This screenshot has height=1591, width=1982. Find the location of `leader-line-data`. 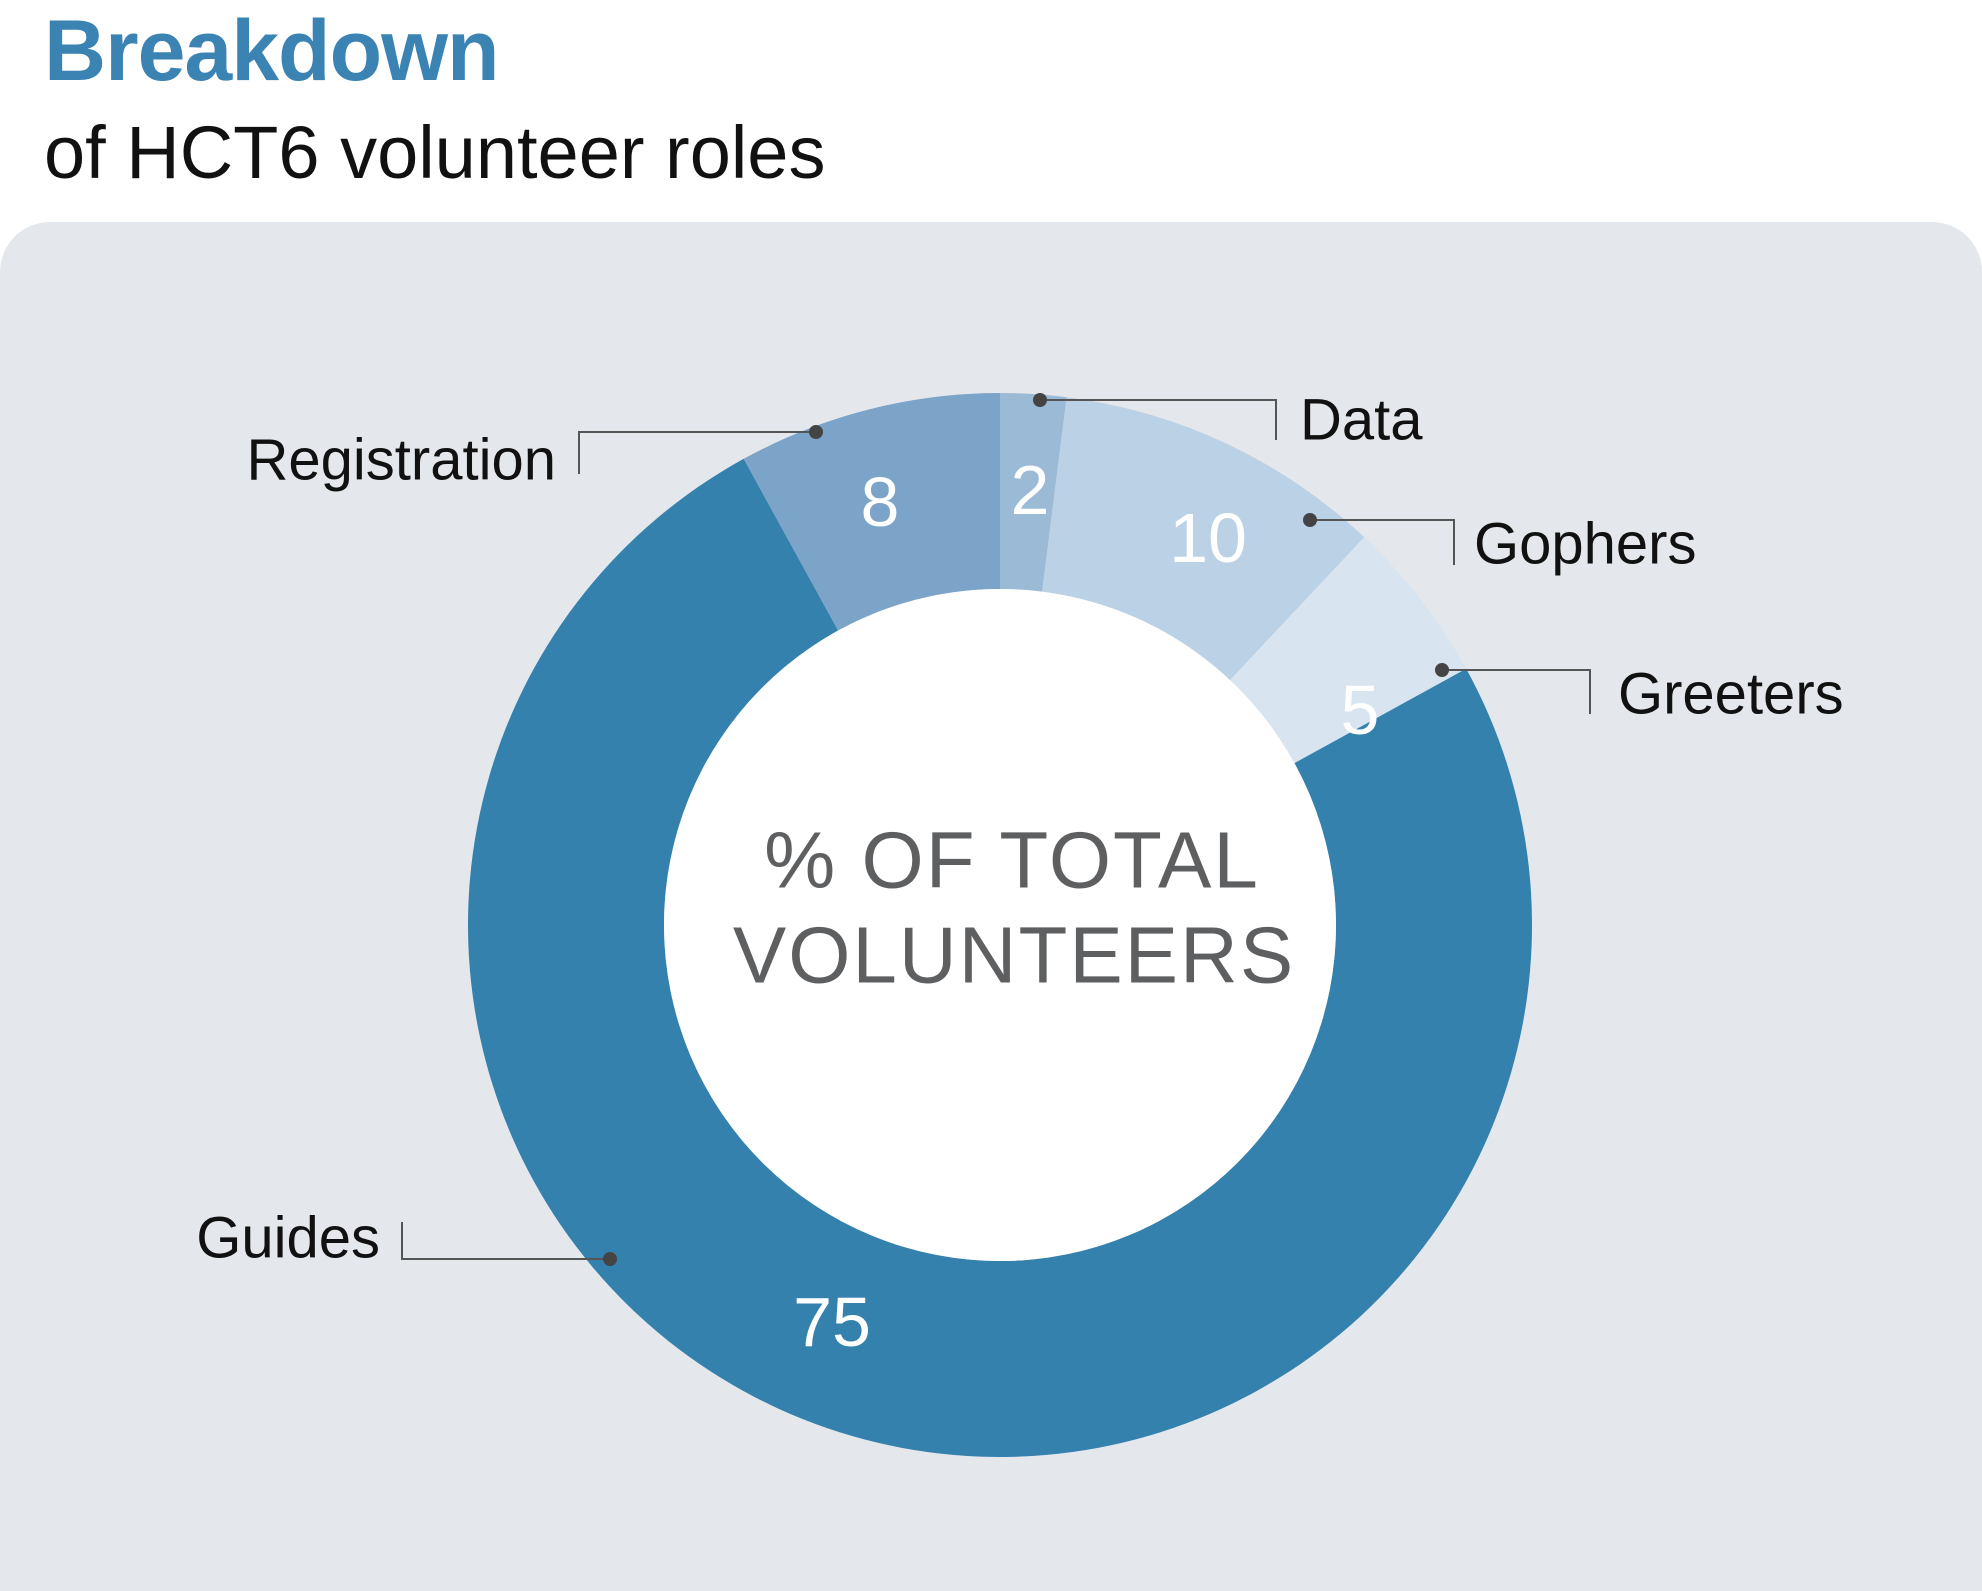

leader-line-data is located at coordinates (1158, 419).